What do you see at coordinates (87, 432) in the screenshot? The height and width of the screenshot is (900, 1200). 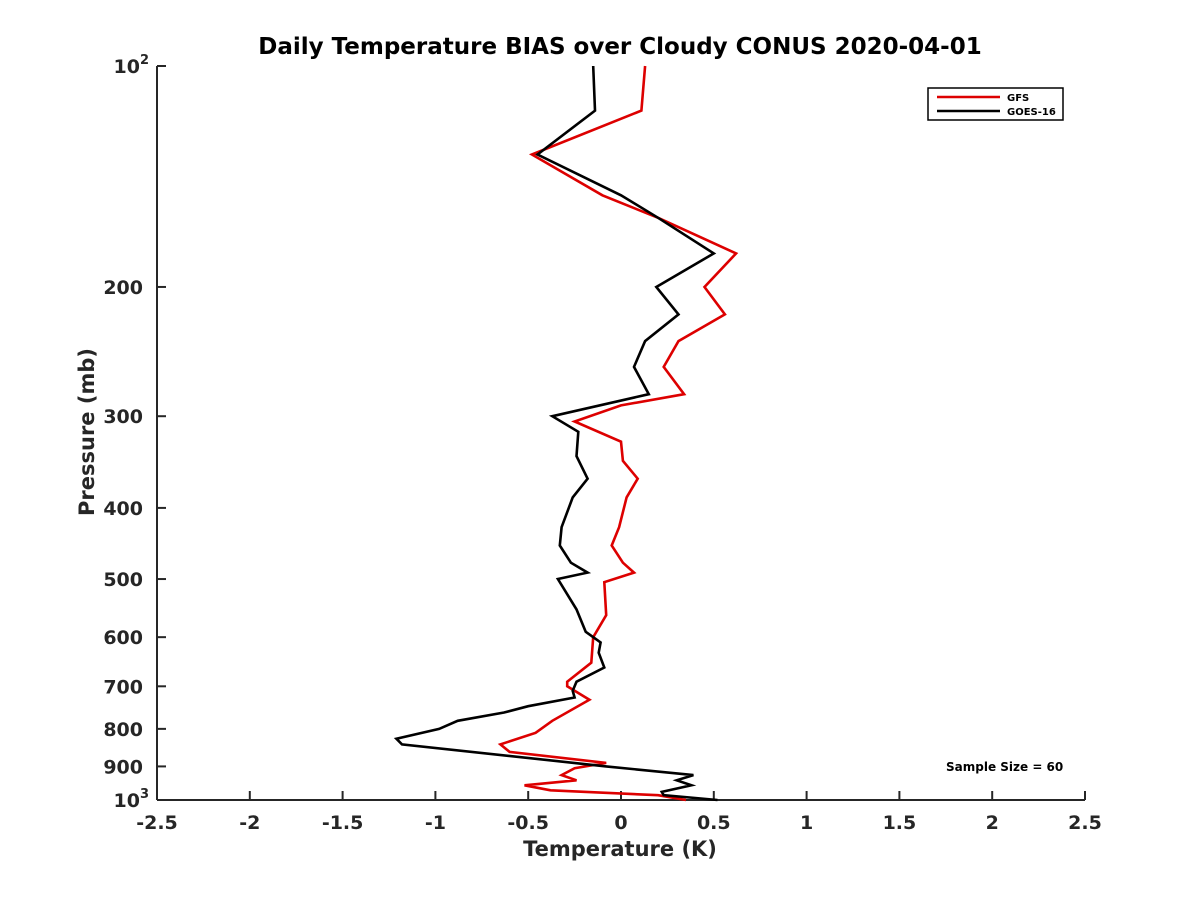 I see `y-axis-label: Pressure (mb)` at bounding box center [87, 432].